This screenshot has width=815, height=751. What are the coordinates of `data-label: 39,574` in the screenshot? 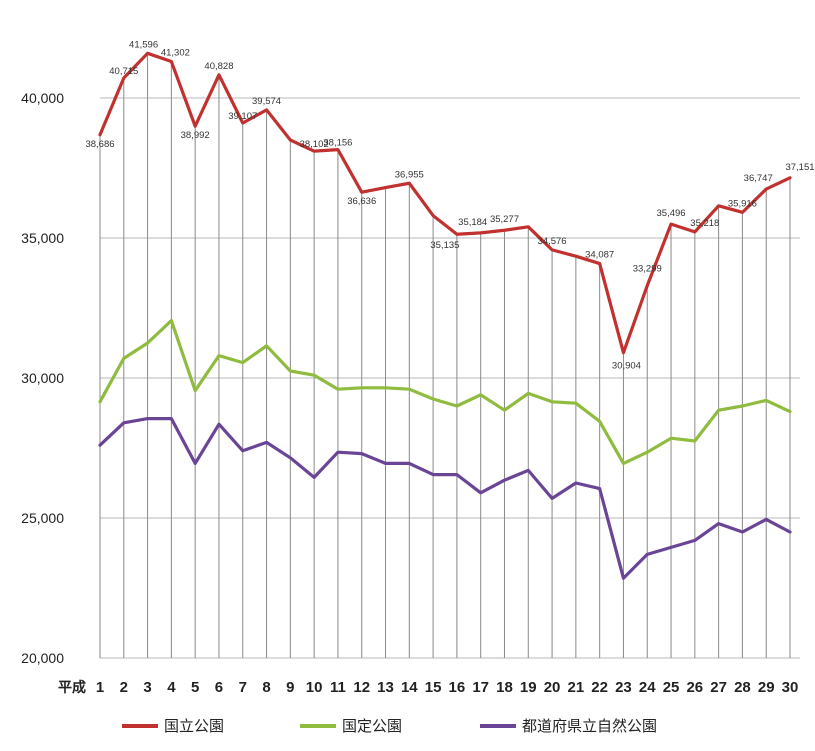 It's located at (266, 101).